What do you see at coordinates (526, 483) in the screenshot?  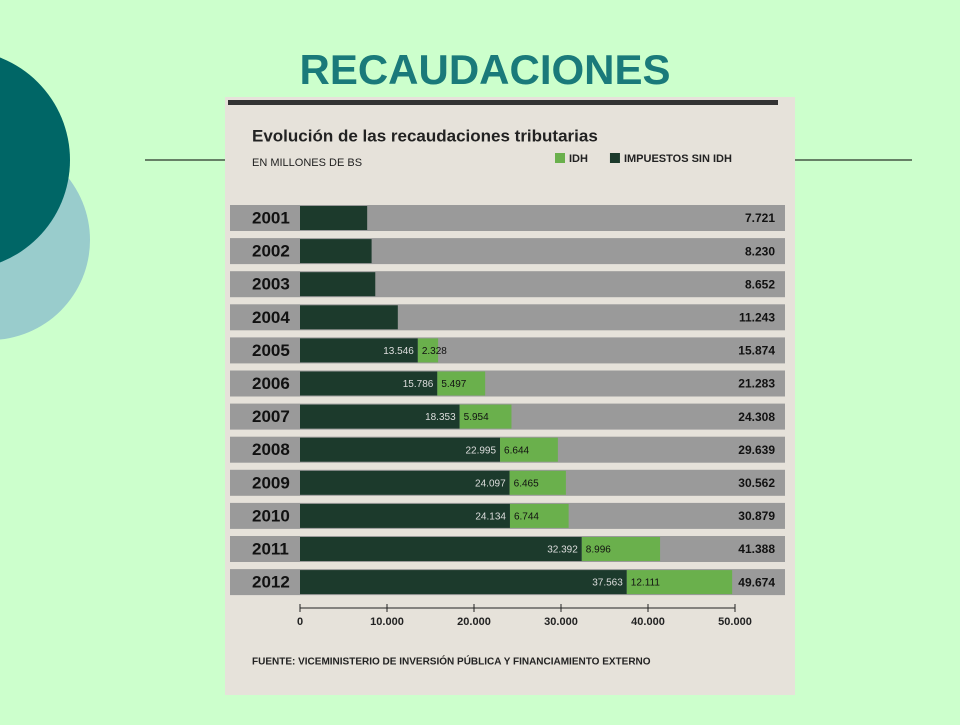 I see `value-label: 6.465` at bounding box center [526, 483].